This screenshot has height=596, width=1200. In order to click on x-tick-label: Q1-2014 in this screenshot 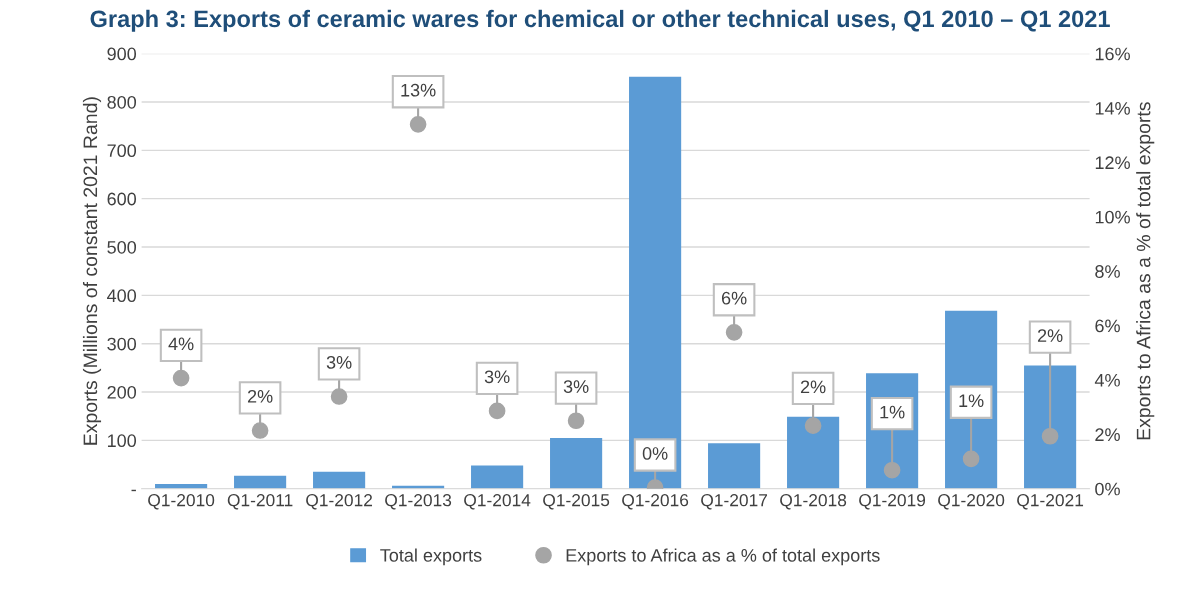, I will do `click(497, 502)`.